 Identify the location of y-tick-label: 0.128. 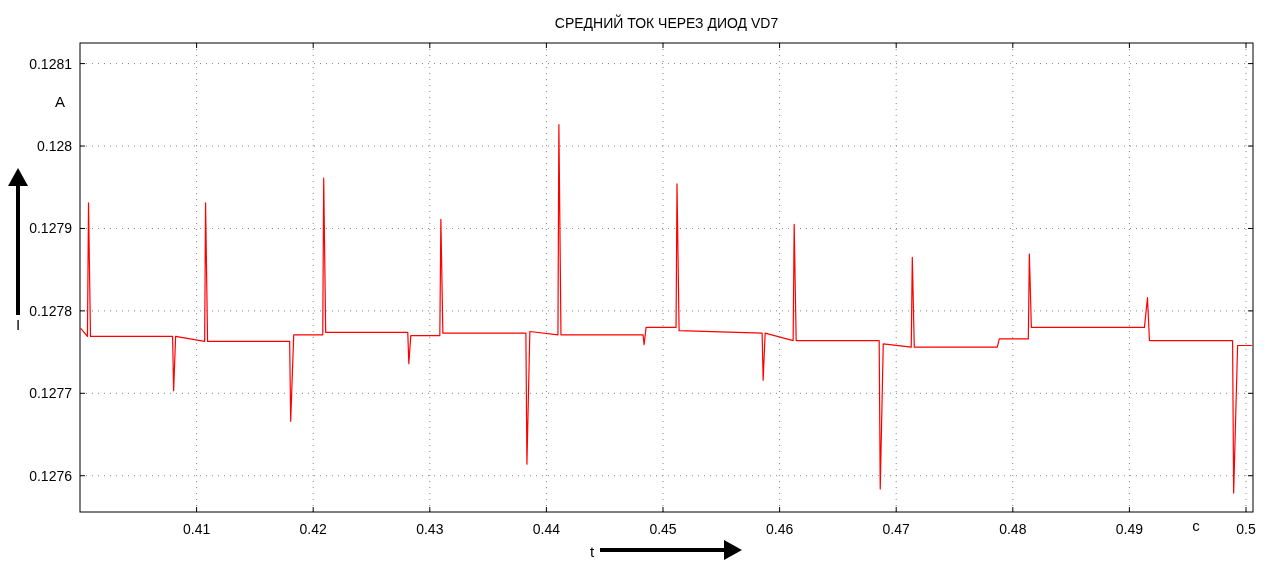
(54, 146).